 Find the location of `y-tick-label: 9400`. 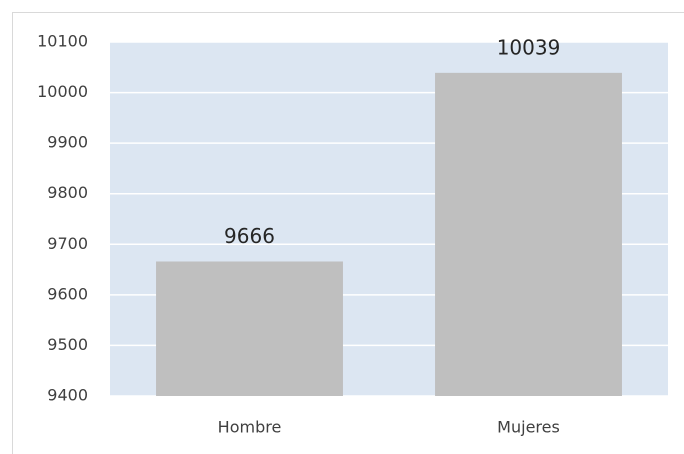

y-tick-label: 9400 is located at coordinates (67, 395).